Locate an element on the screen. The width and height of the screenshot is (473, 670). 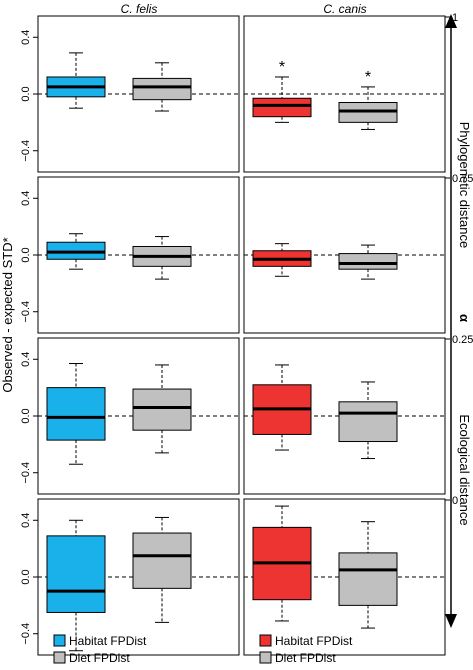
column-title-c-canis: C. canis is located at coordinates (344, 9).